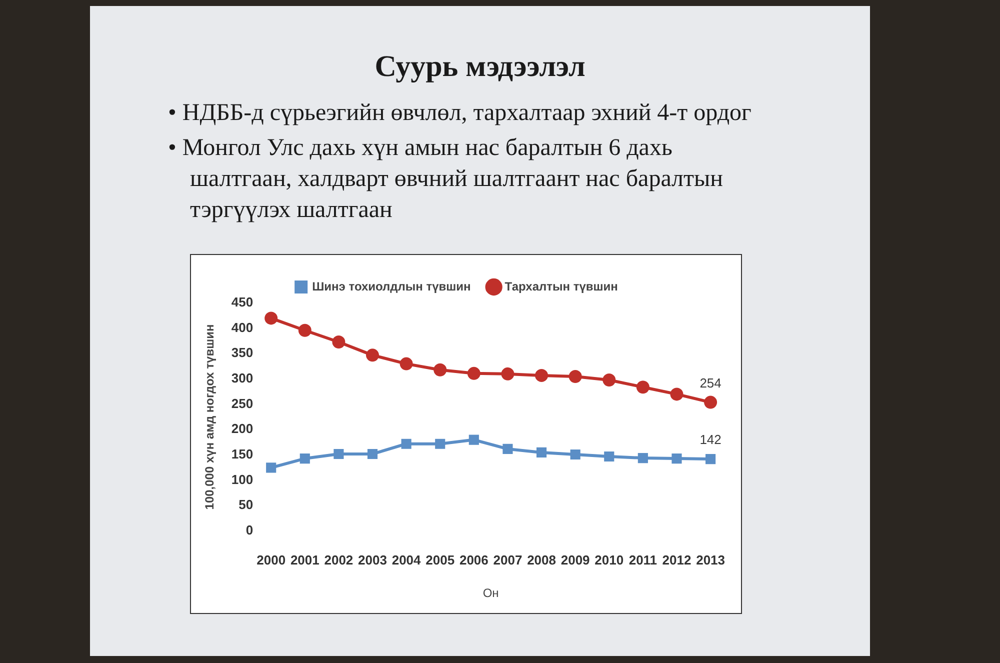 The image size is (1000, 663). What do you see at coordinates (242, 479) in the screenshot?
I see `y-tick-label: 100` at bounding box center [242, 479].